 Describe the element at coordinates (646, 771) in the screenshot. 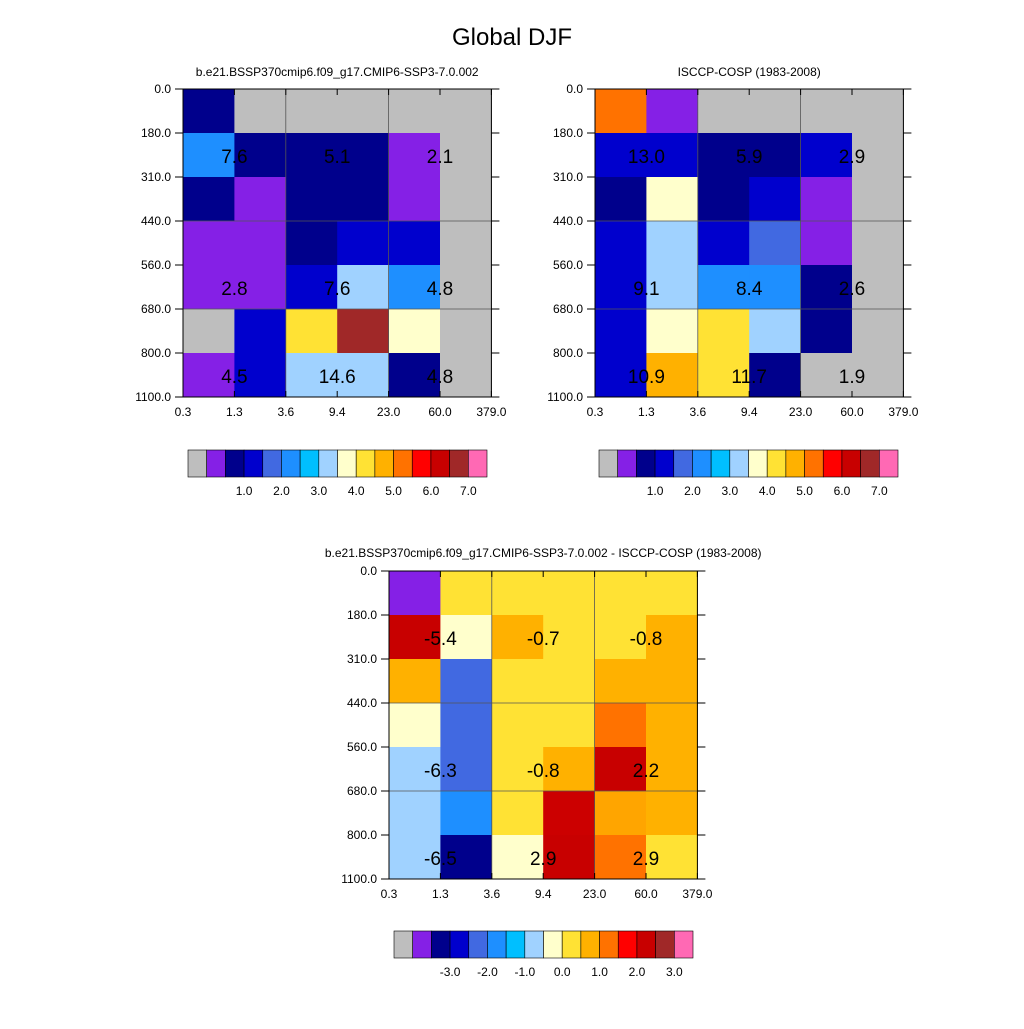

I see `cell-annotation: 2.2` at that location.